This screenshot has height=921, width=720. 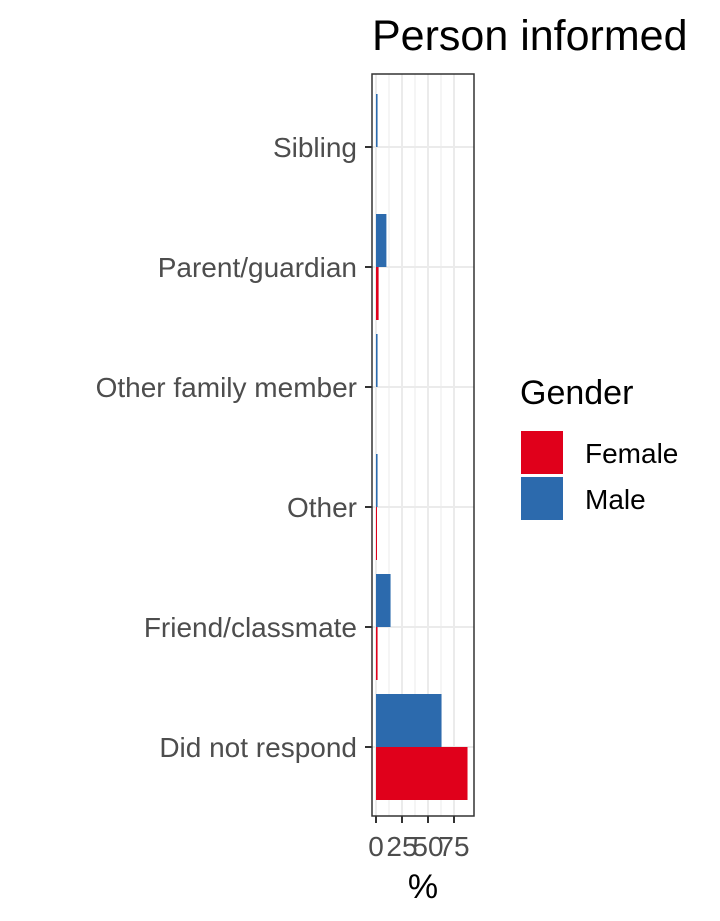 What do you see at coordinates (258, 747) in the screenshot?
I see `y-tick-label: Did not respond` at bounding box center [258, 747].